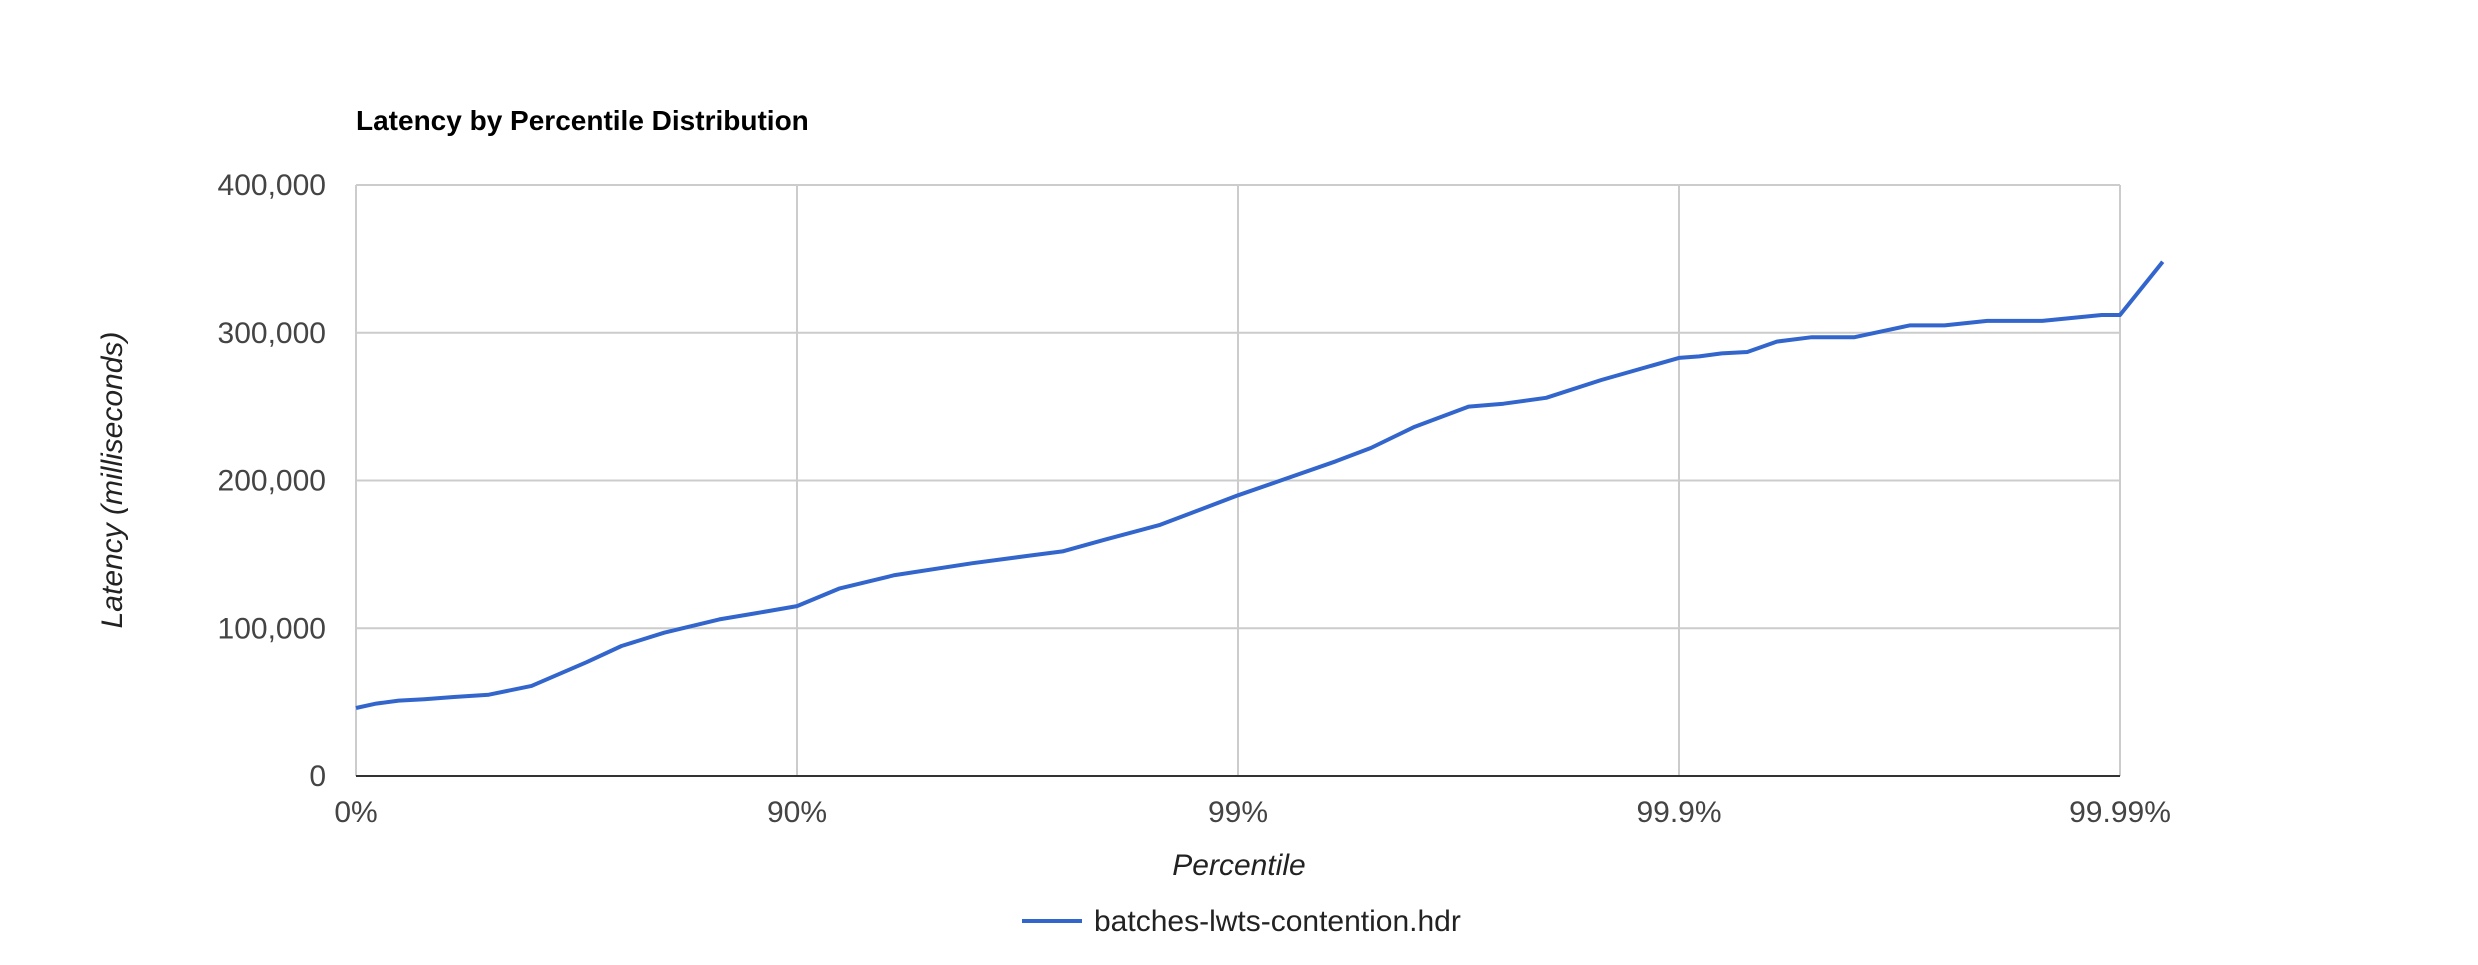 The image size is (2478, 965). I want to click on x-tick-label: 99.9%, so click(1678, 812).